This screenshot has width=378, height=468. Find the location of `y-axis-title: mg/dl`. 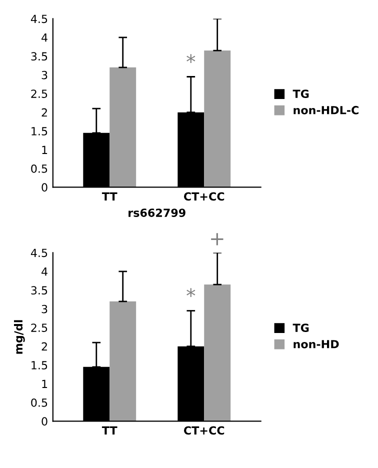

y-axis-title: mg/dl is located at coordinates (19, 337).